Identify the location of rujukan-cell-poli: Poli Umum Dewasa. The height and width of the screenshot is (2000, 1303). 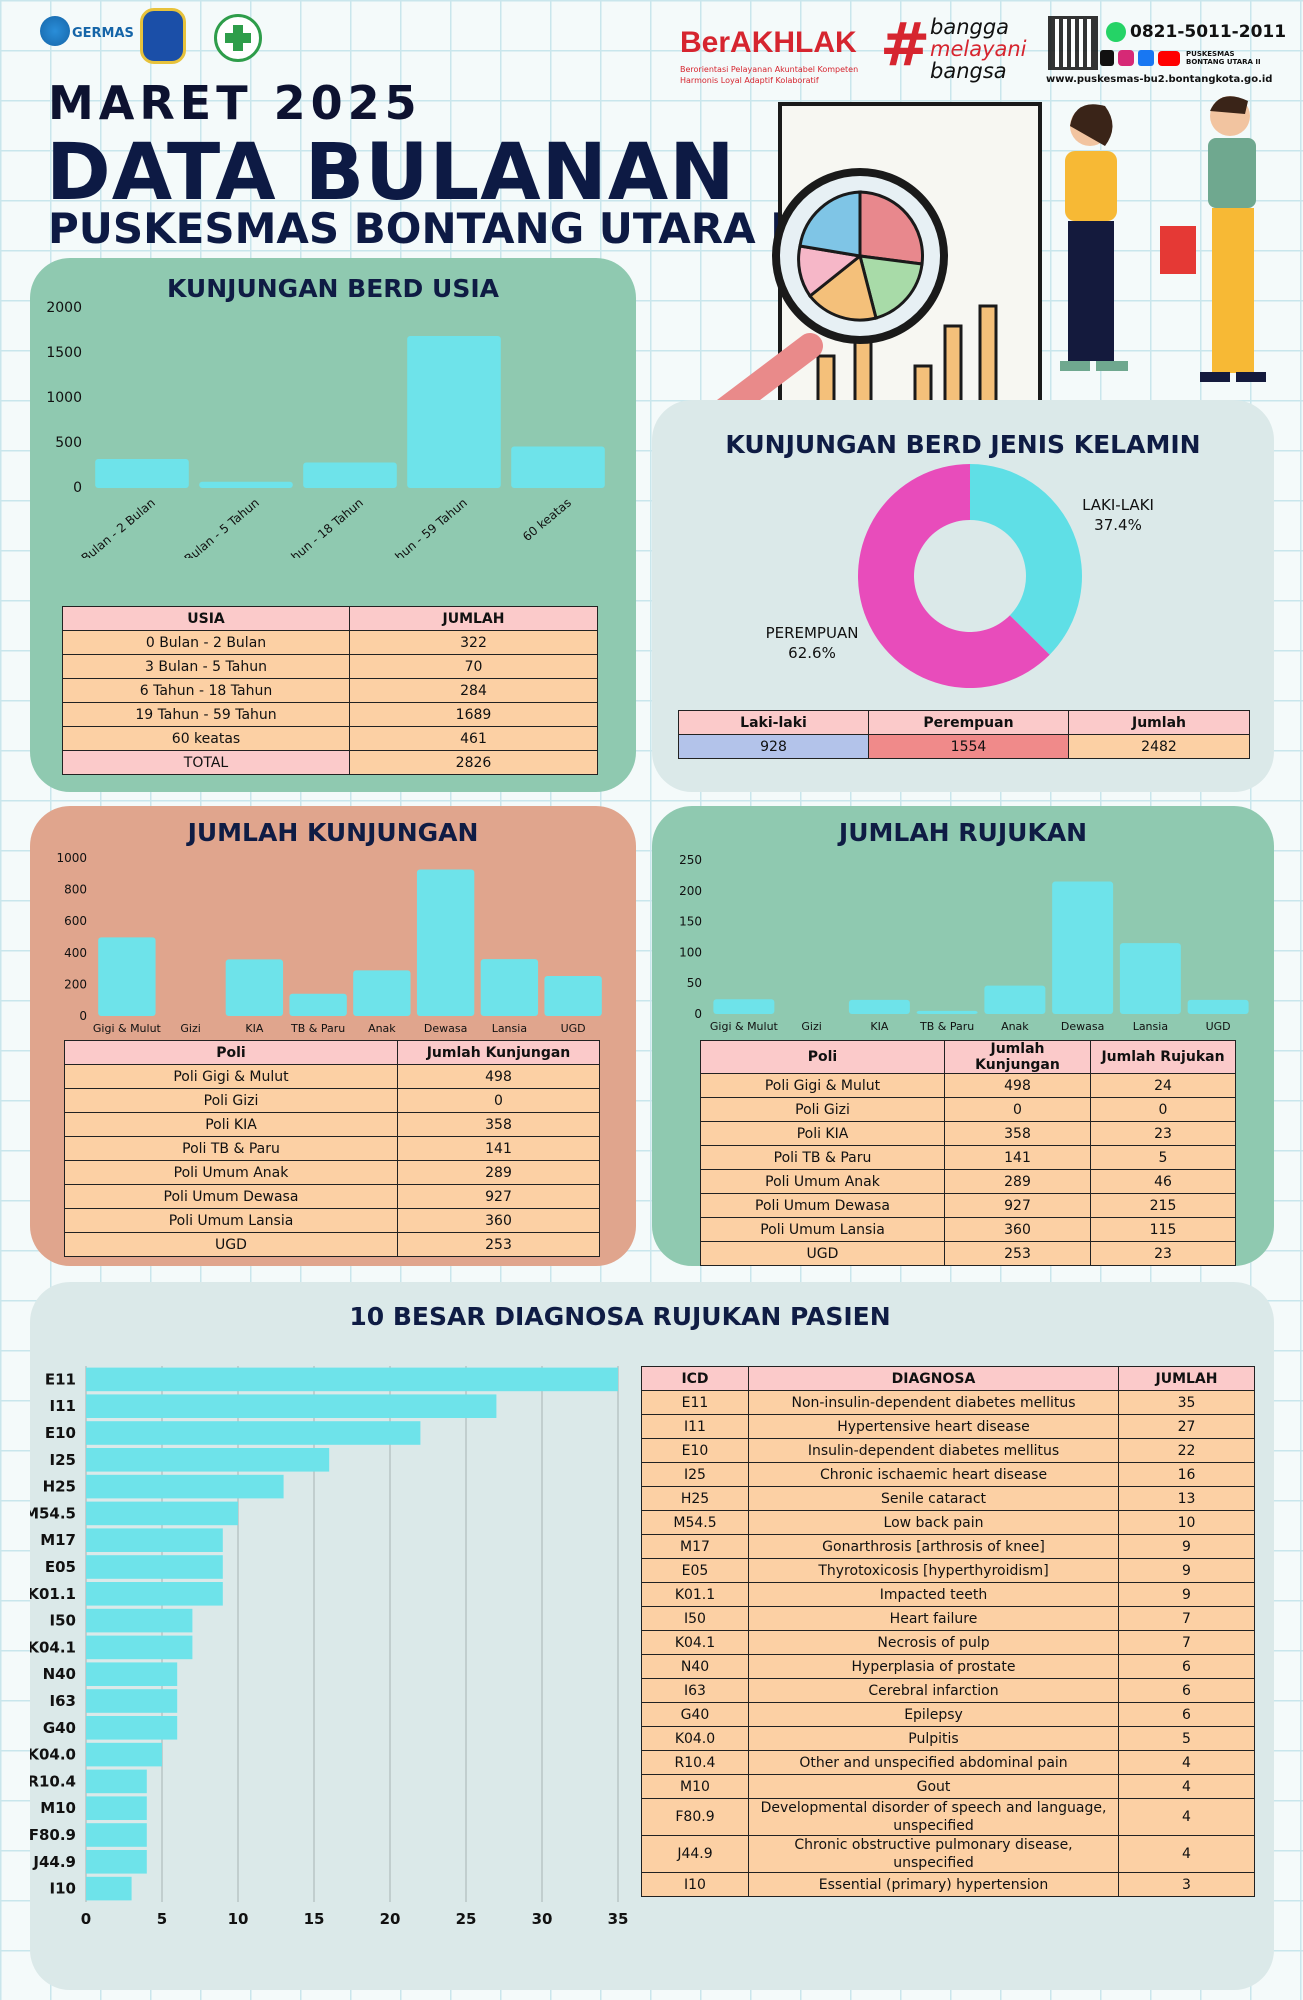
(822, 1205).